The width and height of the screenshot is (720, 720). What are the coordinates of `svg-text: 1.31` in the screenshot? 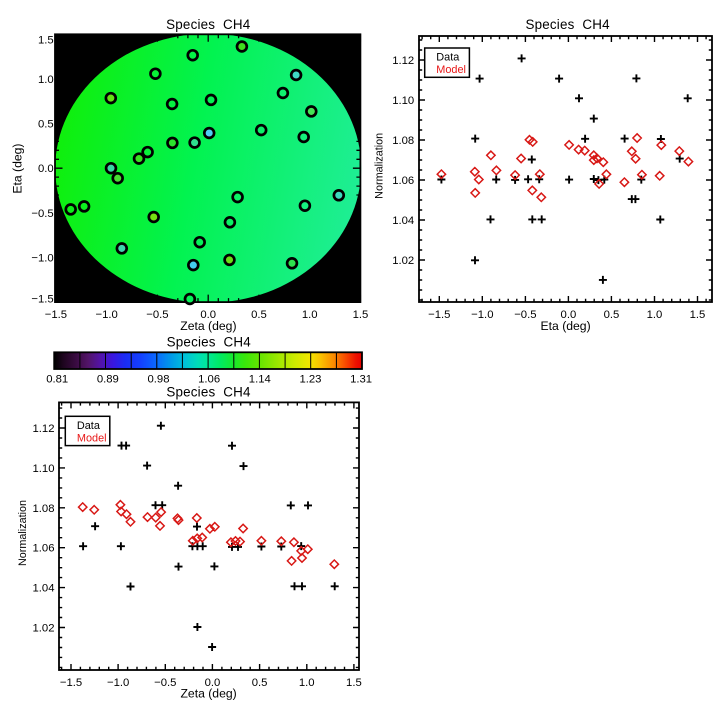 It's located at (361, 380).